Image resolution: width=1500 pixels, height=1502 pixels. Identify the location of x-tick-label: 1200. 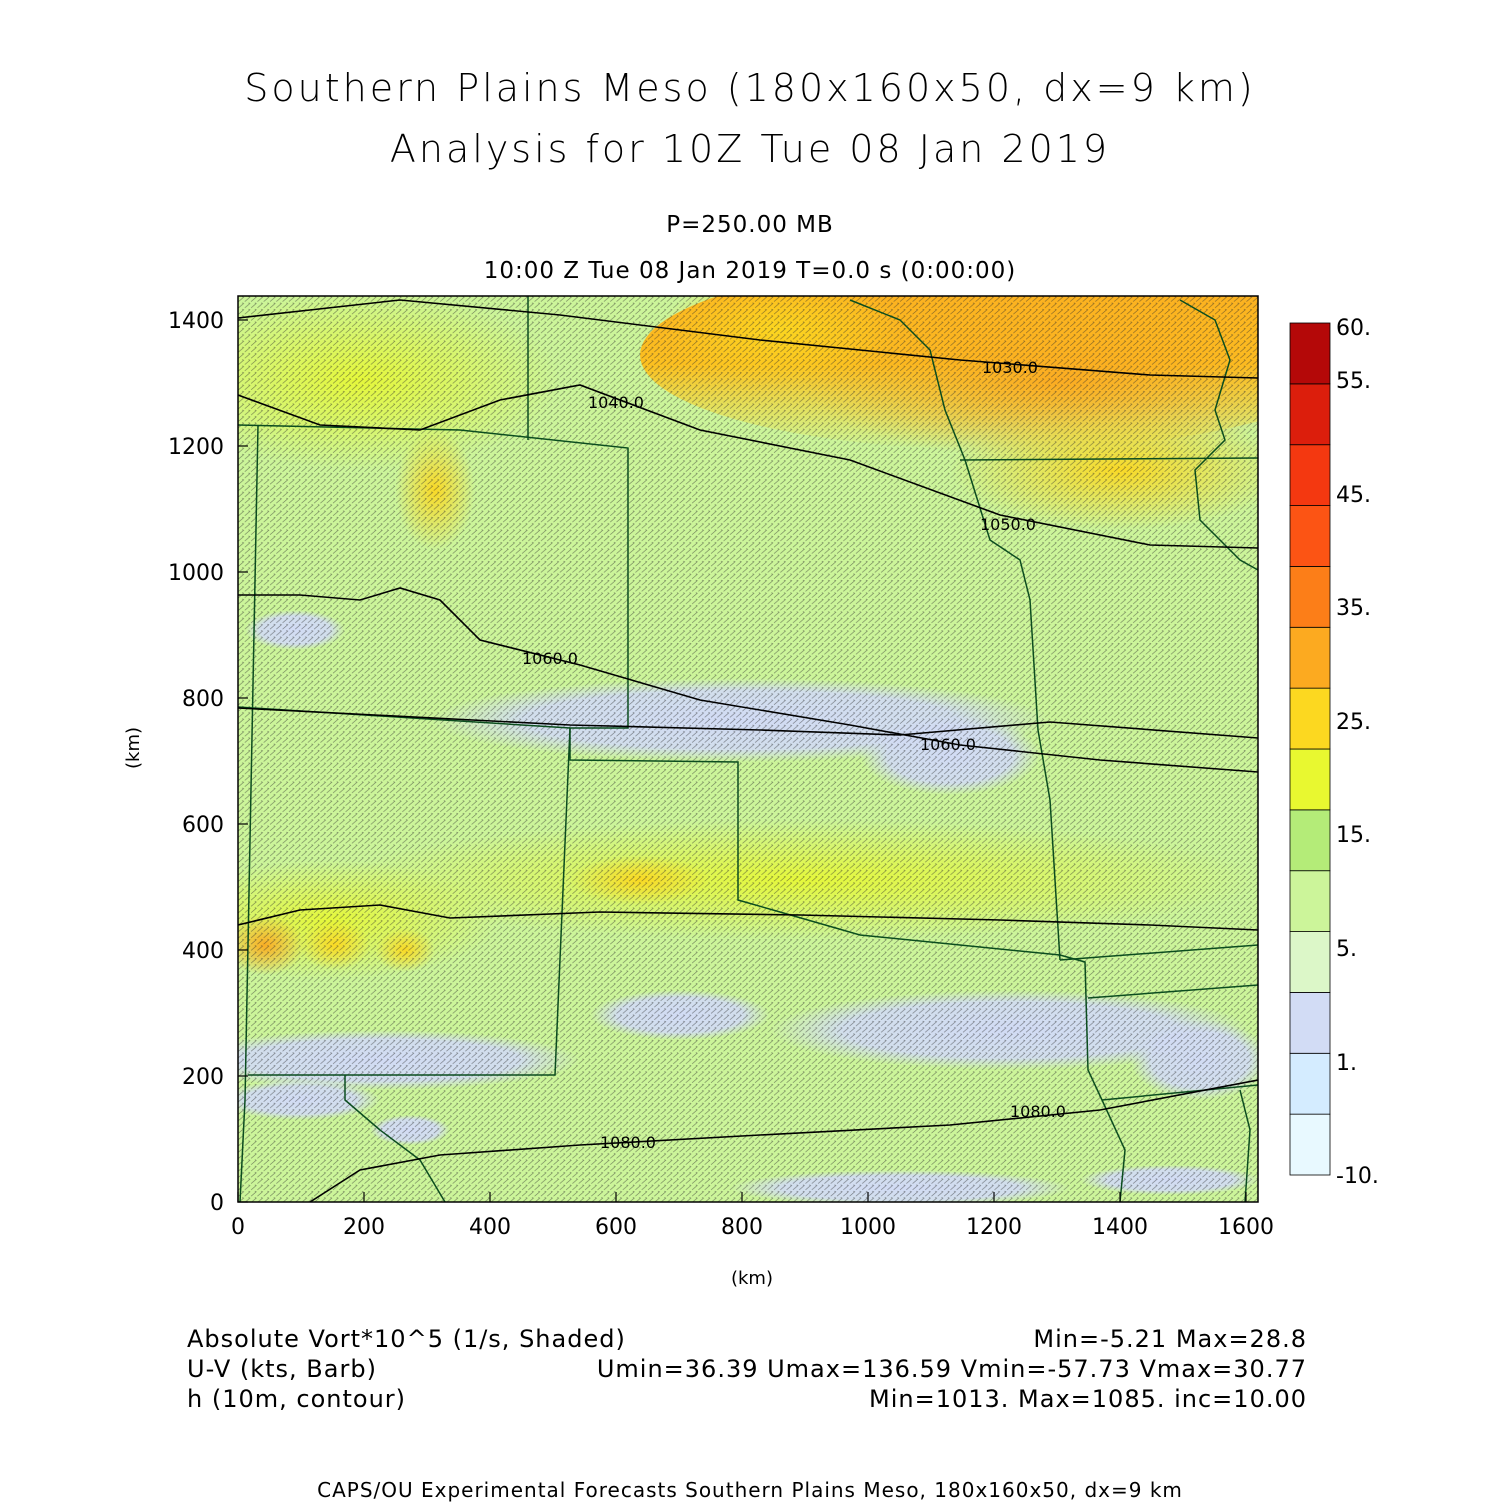
(994, 1227).